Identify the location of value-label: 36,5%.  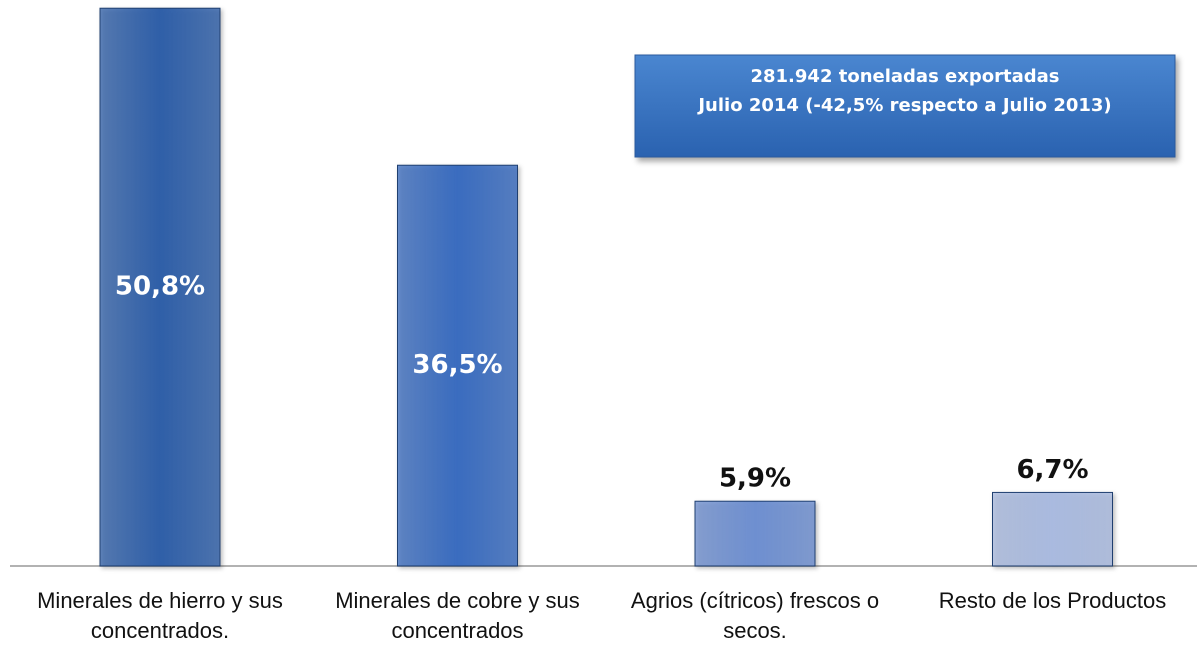
(457, 365).